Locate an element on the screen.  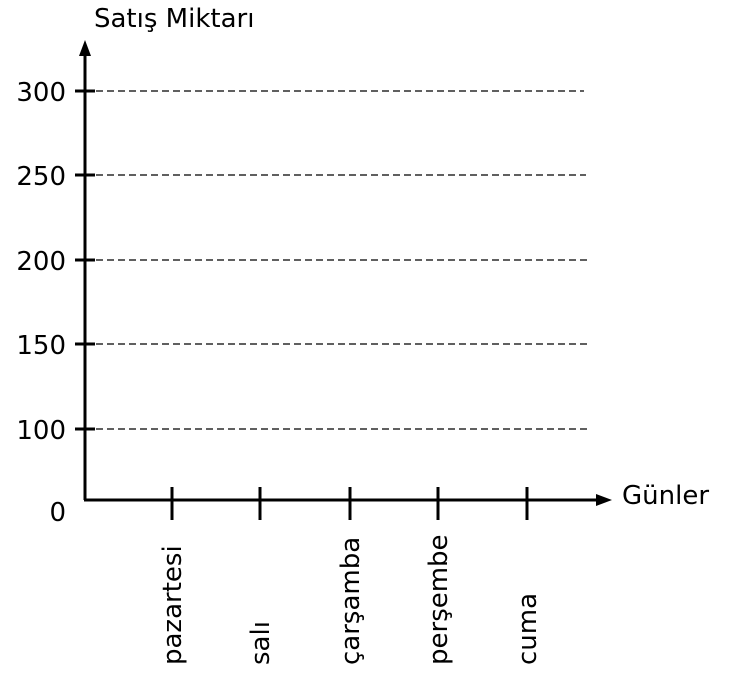
x-ticks: pazartesi salı çarşamba perşembe cuma is located at coordinates (350, 576).